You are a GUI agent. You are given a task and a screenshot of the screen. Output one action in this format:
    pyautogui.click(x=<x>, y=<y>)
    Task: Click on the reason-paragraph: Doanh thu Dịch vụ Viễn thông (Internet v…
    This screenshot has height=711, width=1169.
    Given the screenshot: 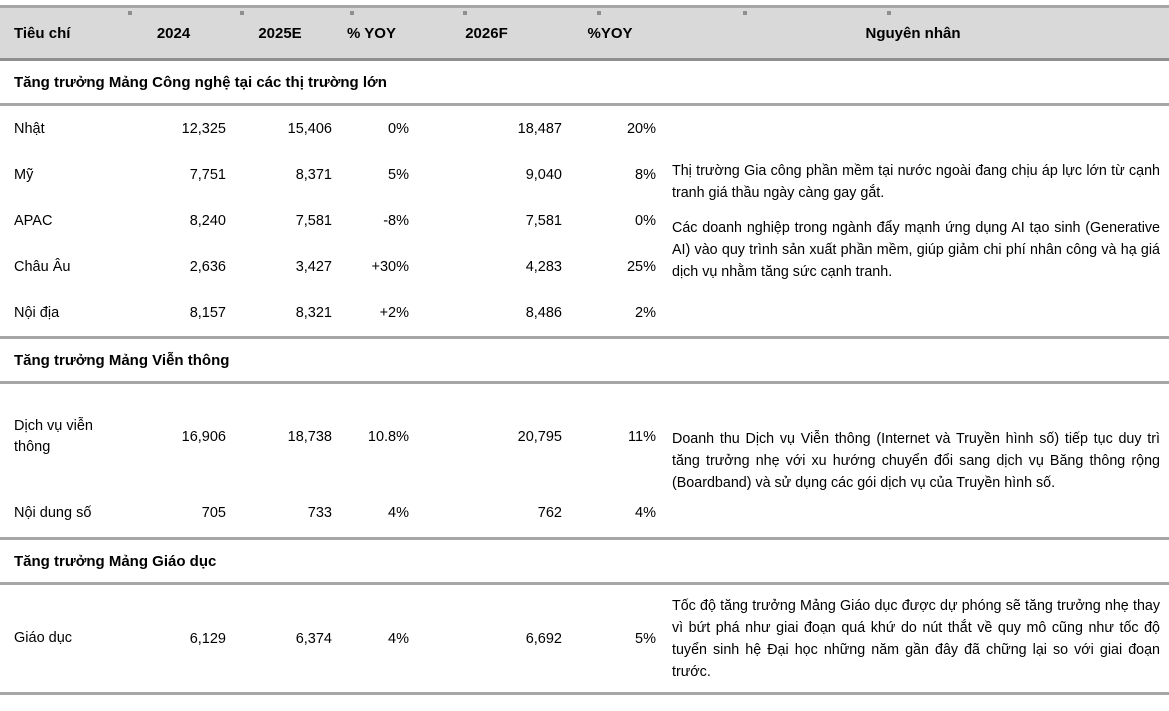 What is the action you would take?
    pyautogui.click(x=916, y=460)
    